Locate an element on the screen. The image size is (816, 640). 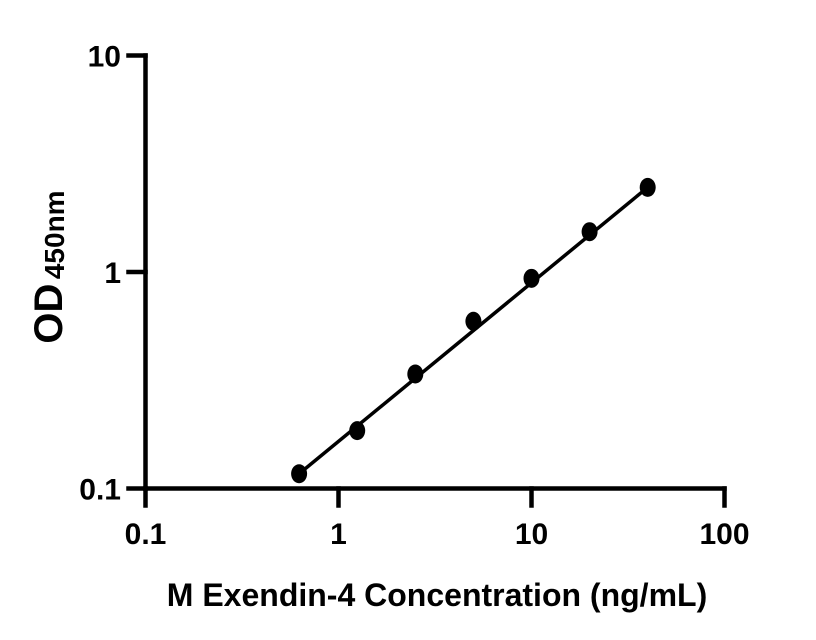
x-tick-label: 0.1 is located at coordinates (146, 534).